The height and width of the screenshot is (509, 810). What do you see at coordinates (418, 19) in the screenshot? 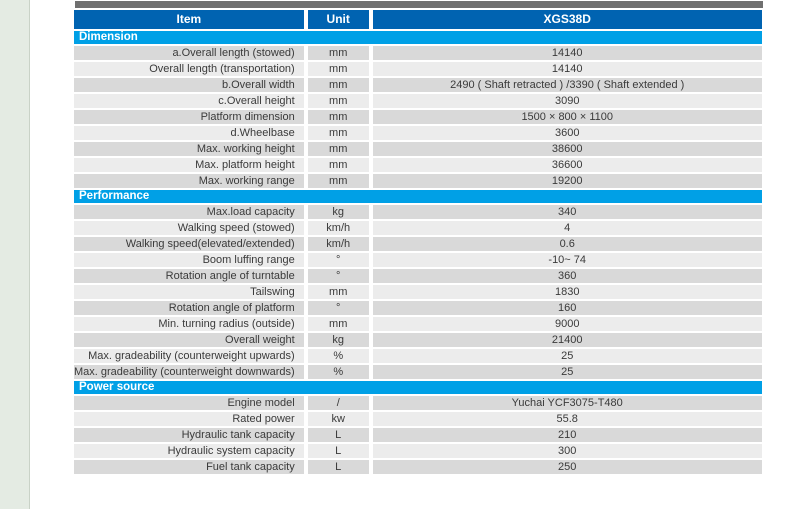
I see `header-row: Item Unit XGS38D` at bounding box center [418, 19].